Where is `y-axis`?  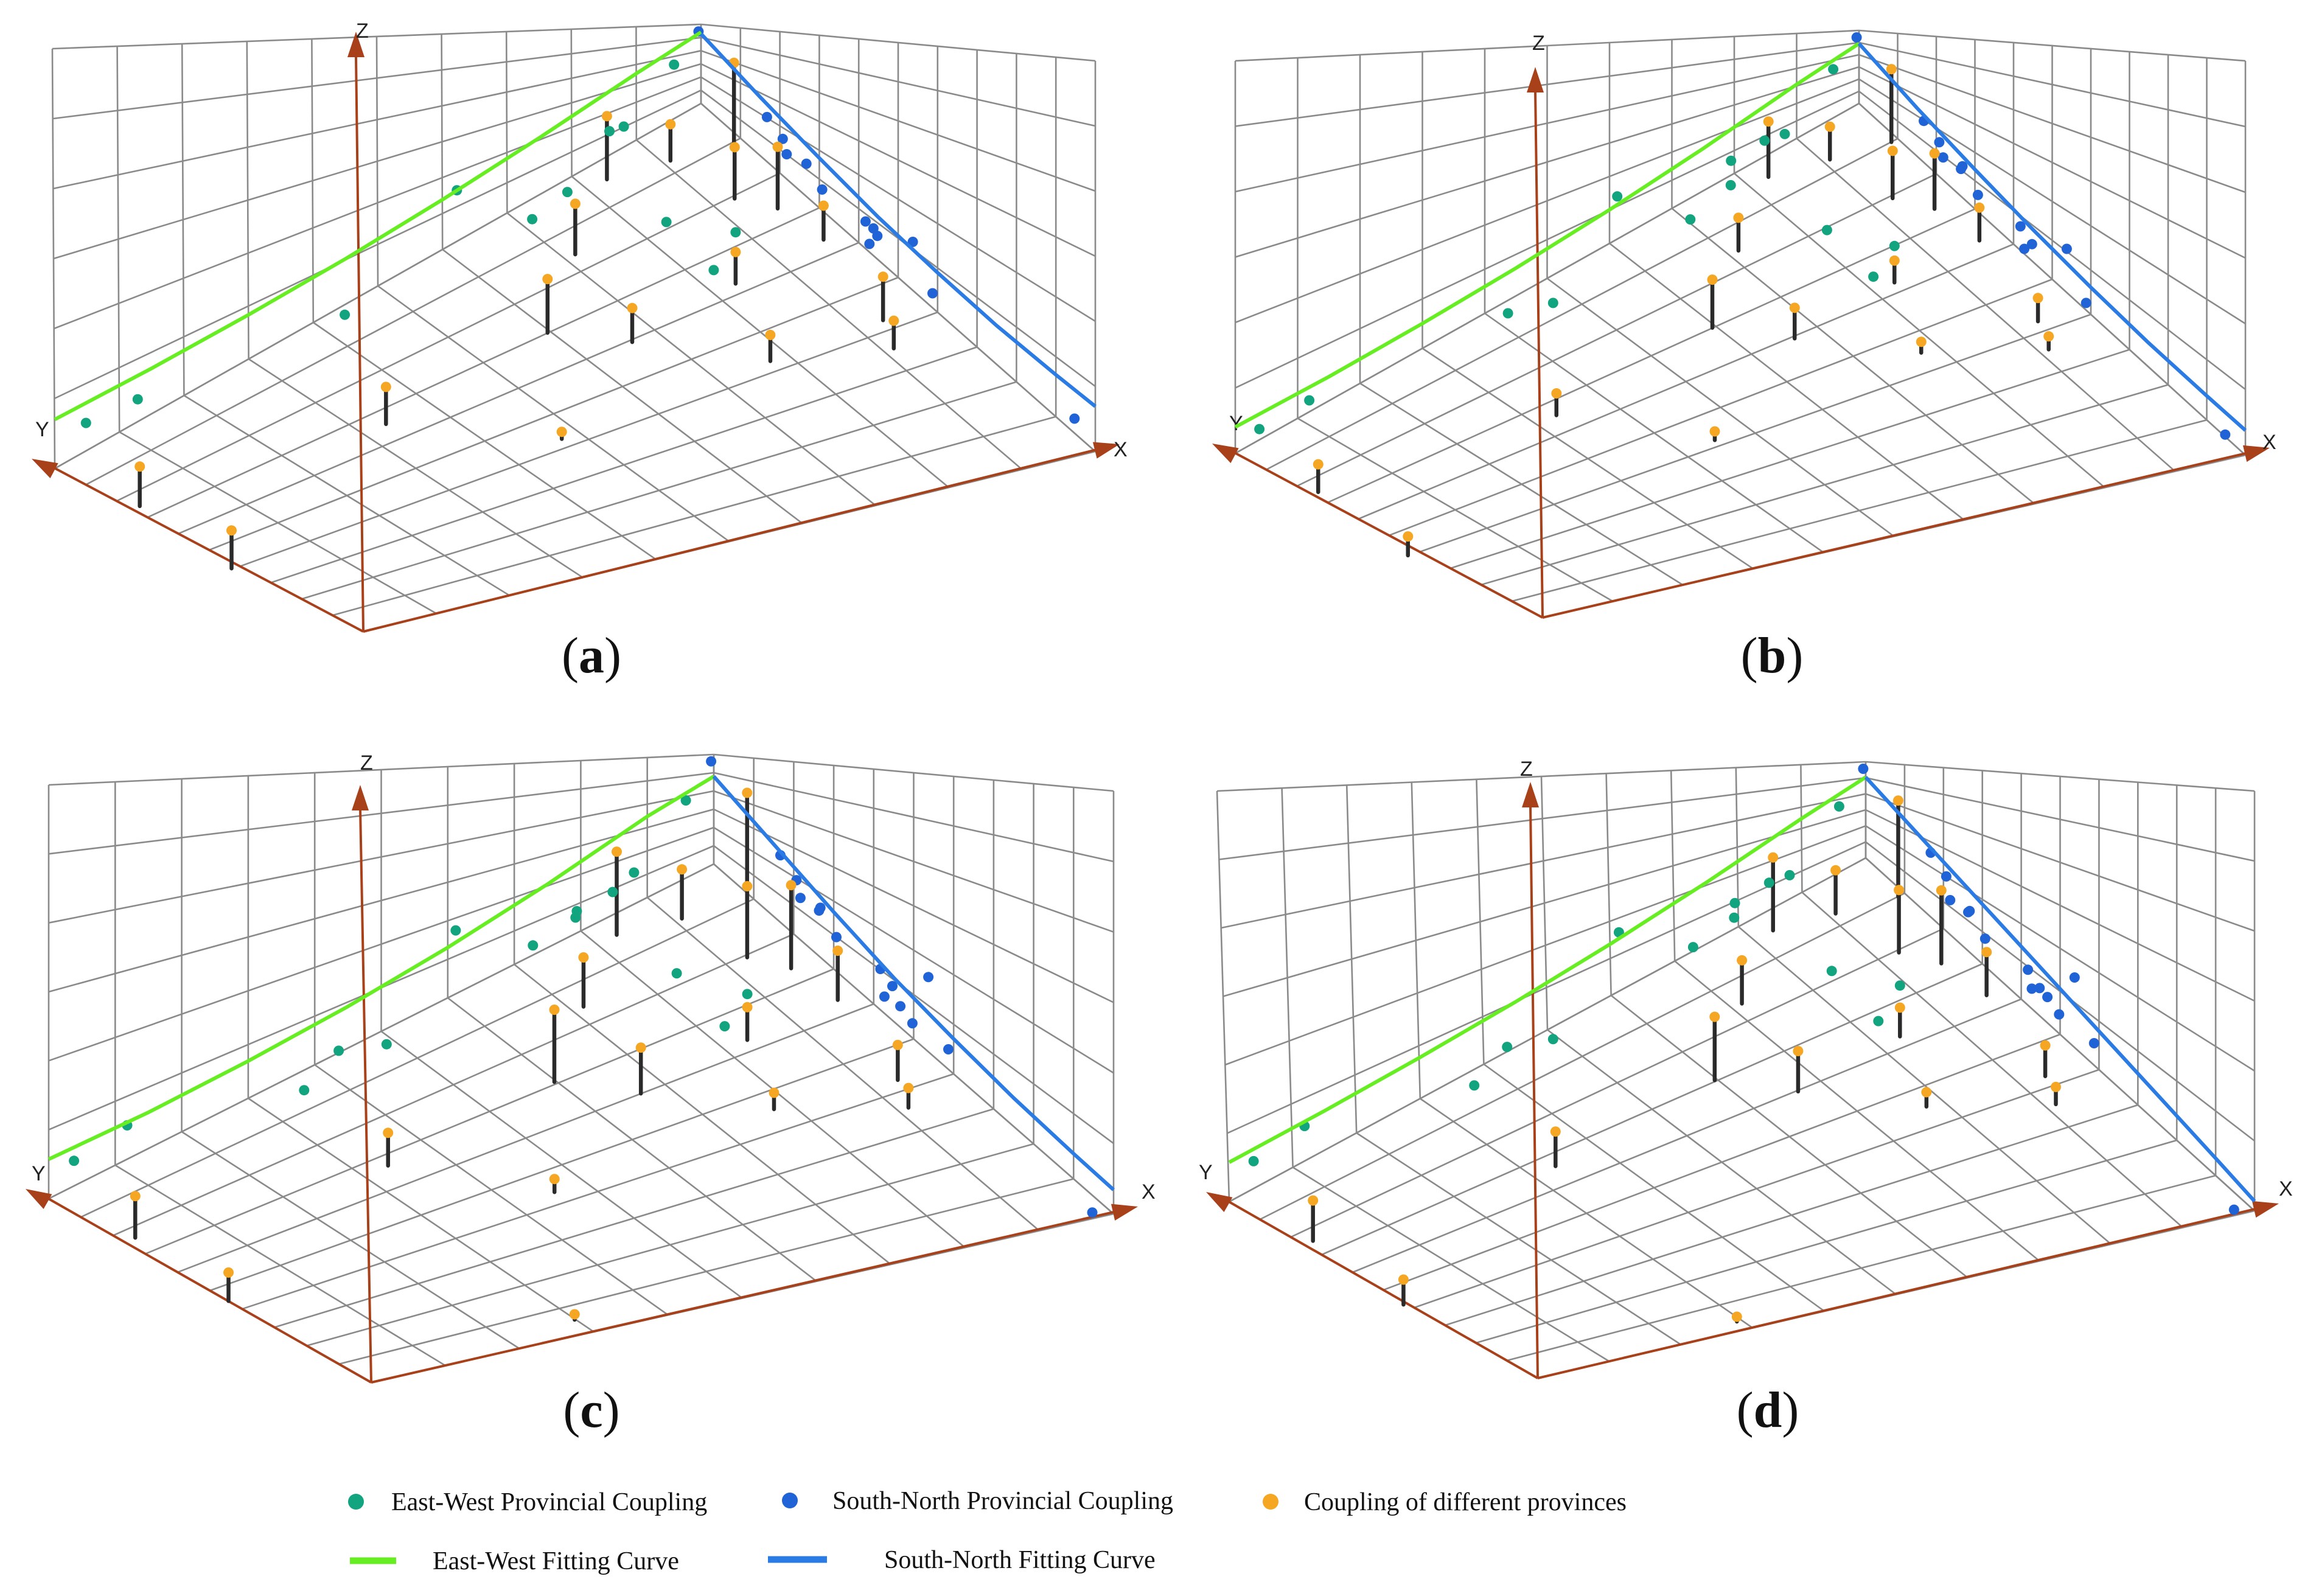 y-axis is located at coordinates (1378, 1287).